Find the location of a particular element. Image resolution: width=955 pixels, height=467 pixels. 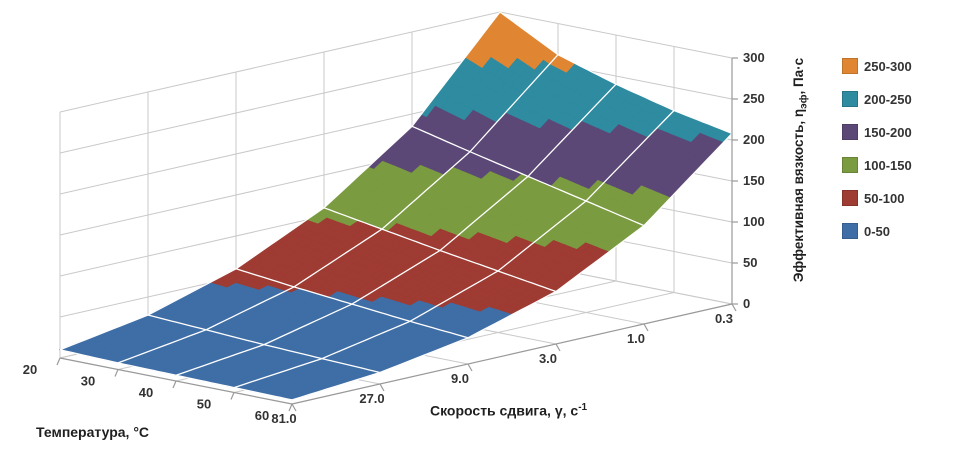

y-tick-label: 3.0 is located at coordinates (548, 358).